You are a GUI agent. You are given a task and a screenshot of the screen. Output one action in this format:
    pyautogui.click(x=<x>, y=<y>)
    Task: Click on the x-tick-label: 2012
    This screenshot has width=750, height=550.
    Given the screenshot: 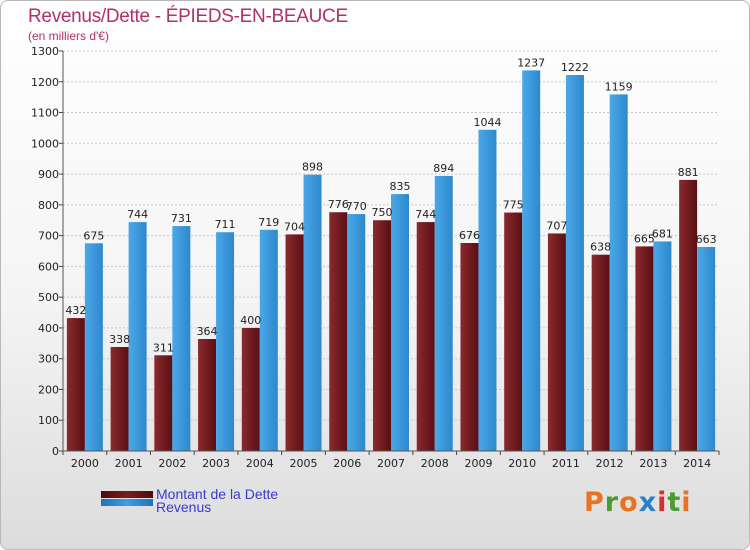 What is the action you would take?
    pyautogui.click(x=610, y=463)
    